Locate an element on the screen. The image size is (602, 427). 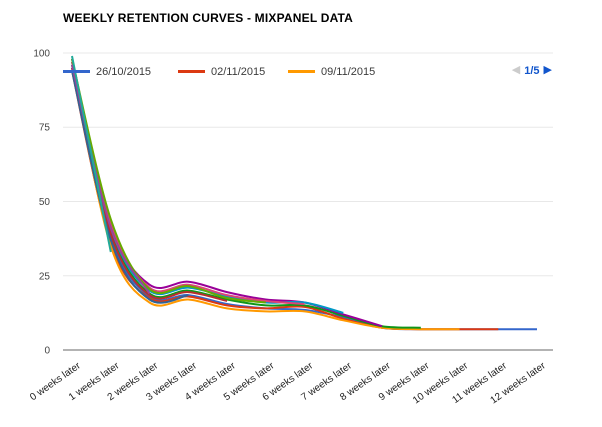
y-axis-label: 100 is located at coordinates (41, 54).